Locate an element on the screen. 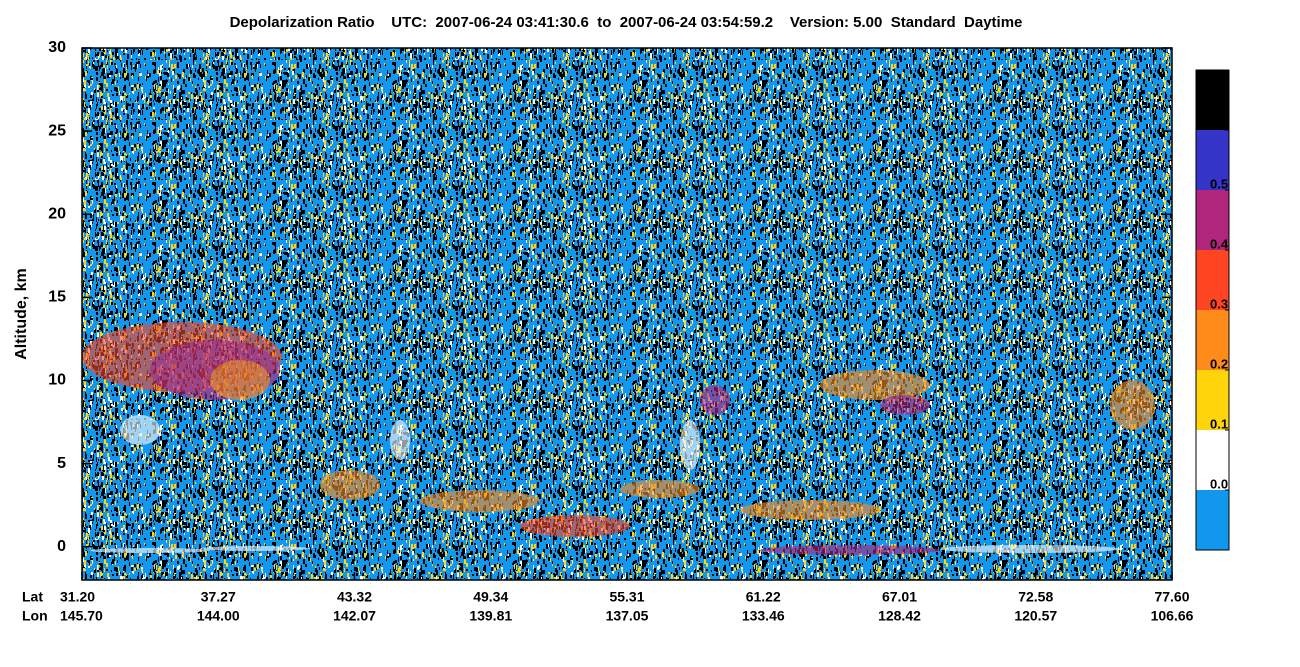 The width and height of the screenshot is (1300, 667). lat-label: 77.60 is located at coordinates (1171, 597).